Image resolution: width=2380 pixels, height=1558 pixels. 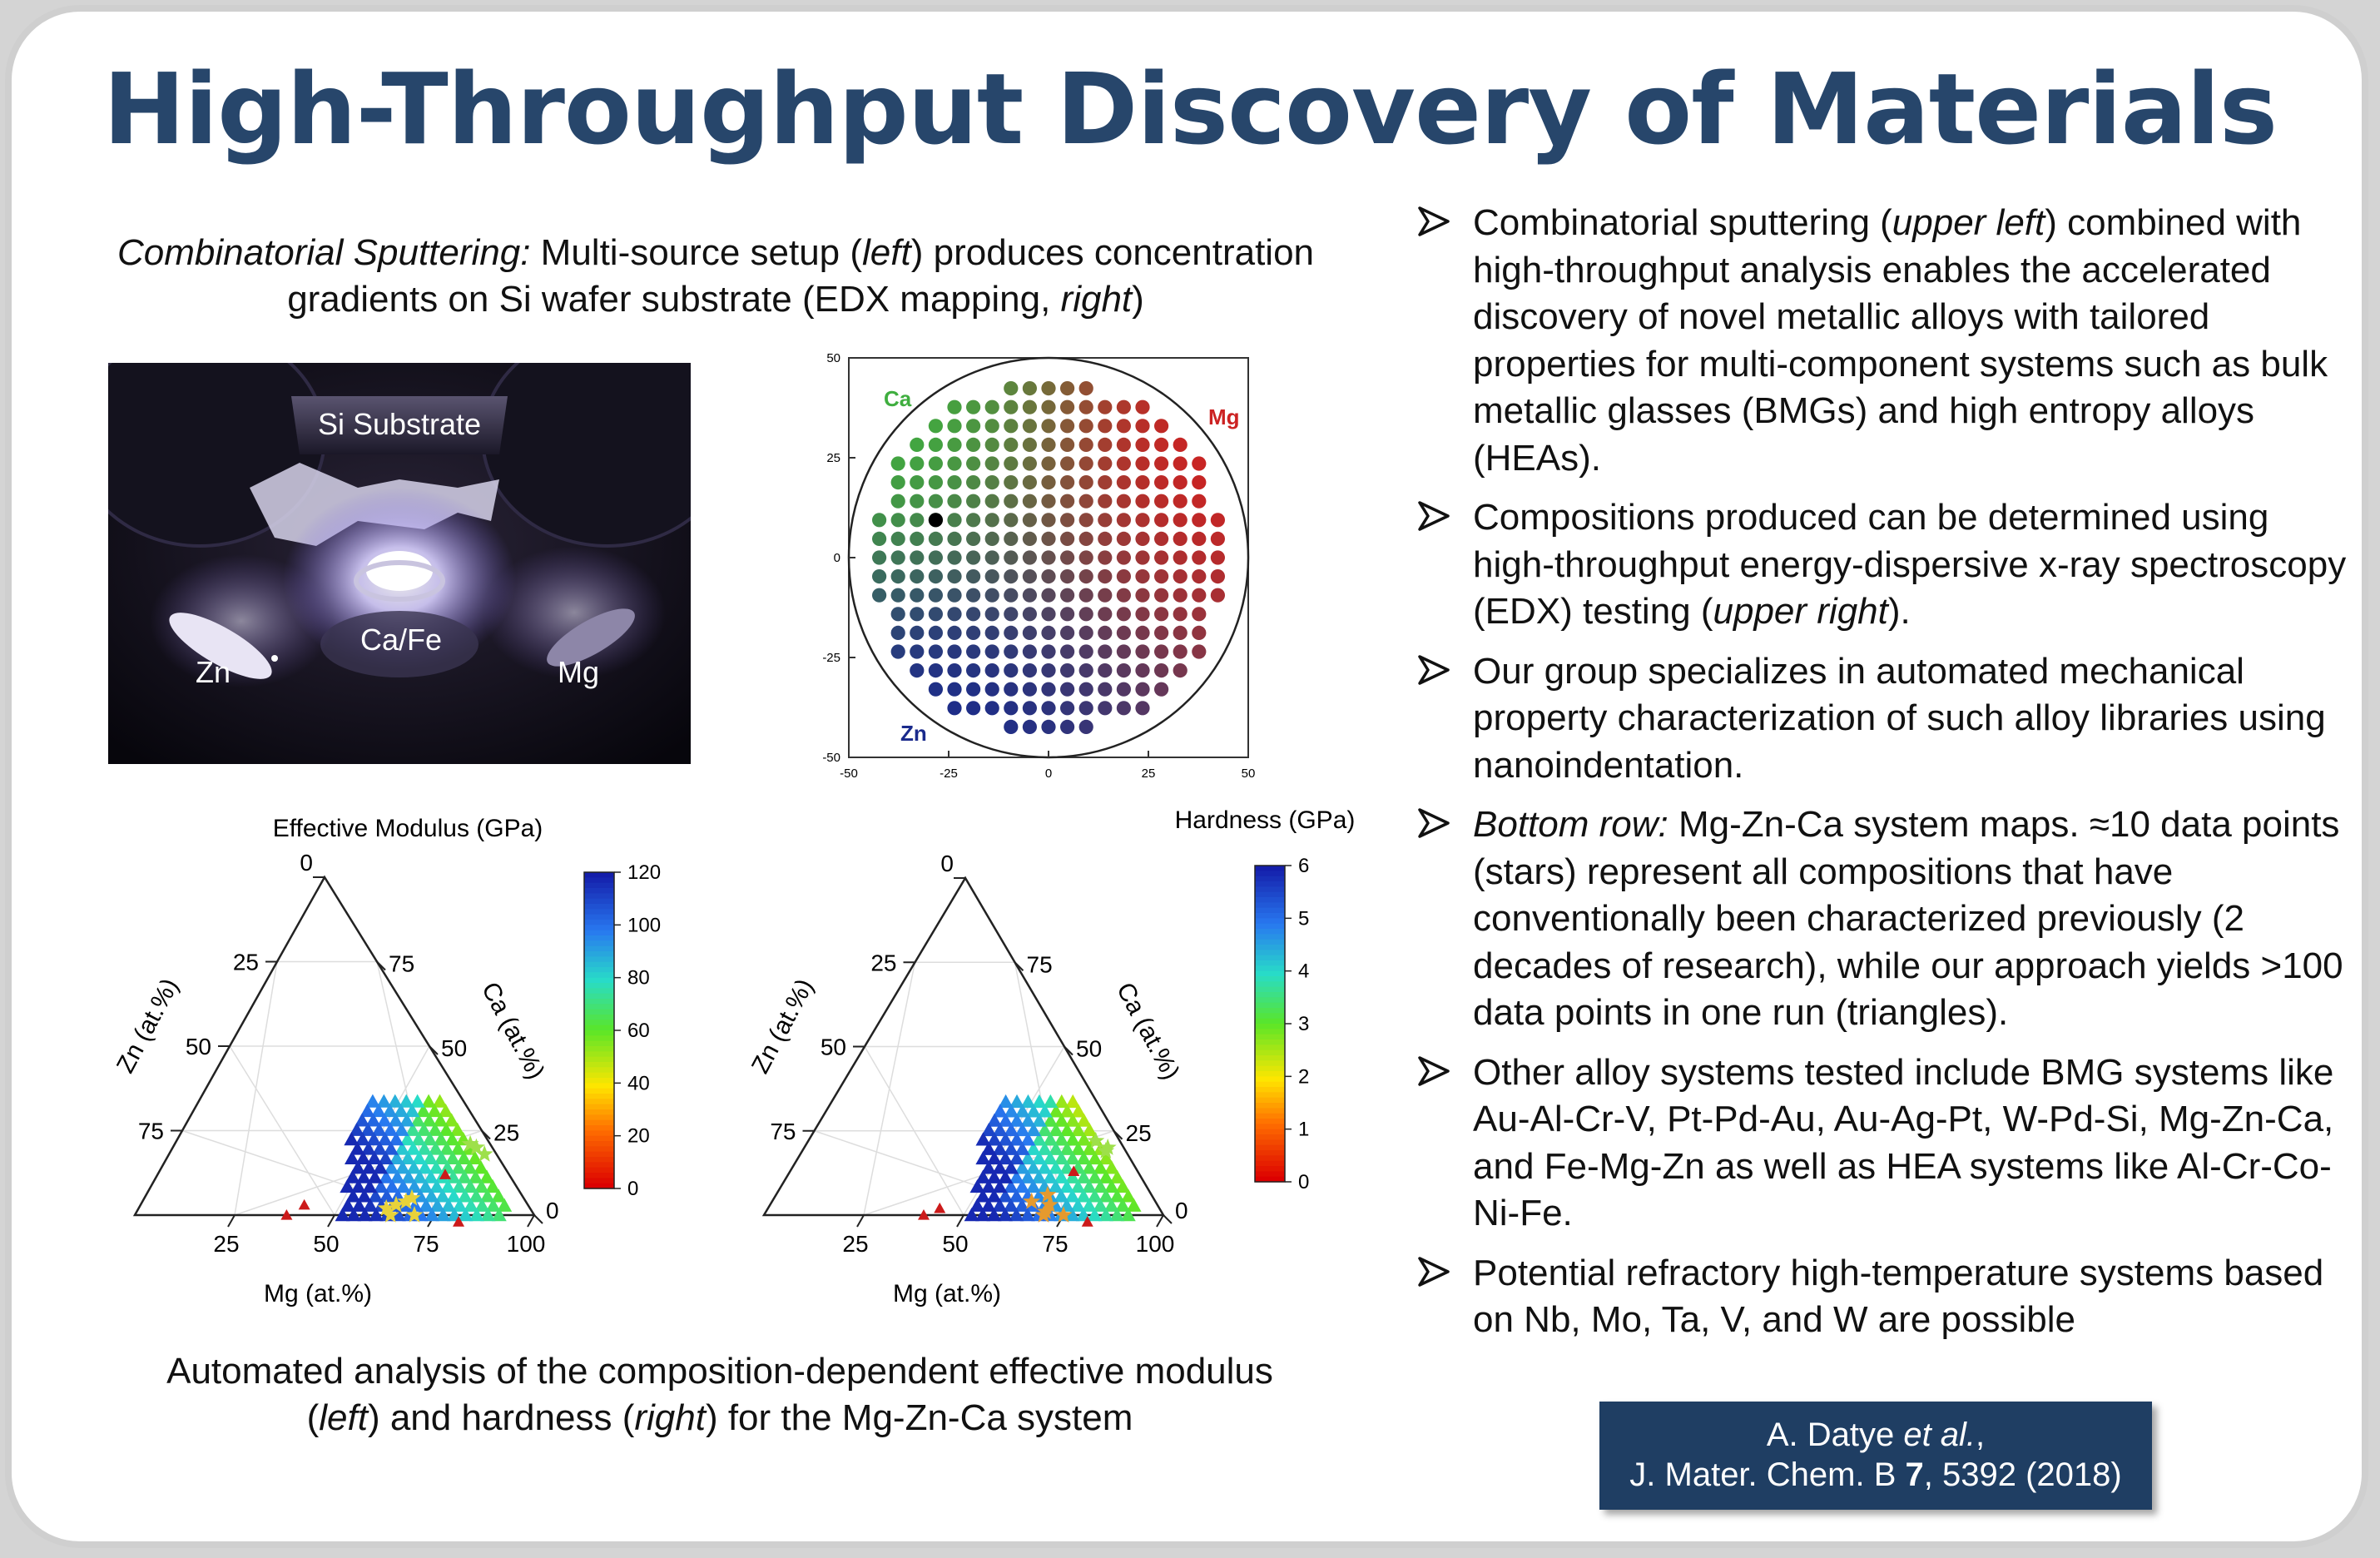 I want to click on caption-top-right: right, so click(x=1096, y=299).